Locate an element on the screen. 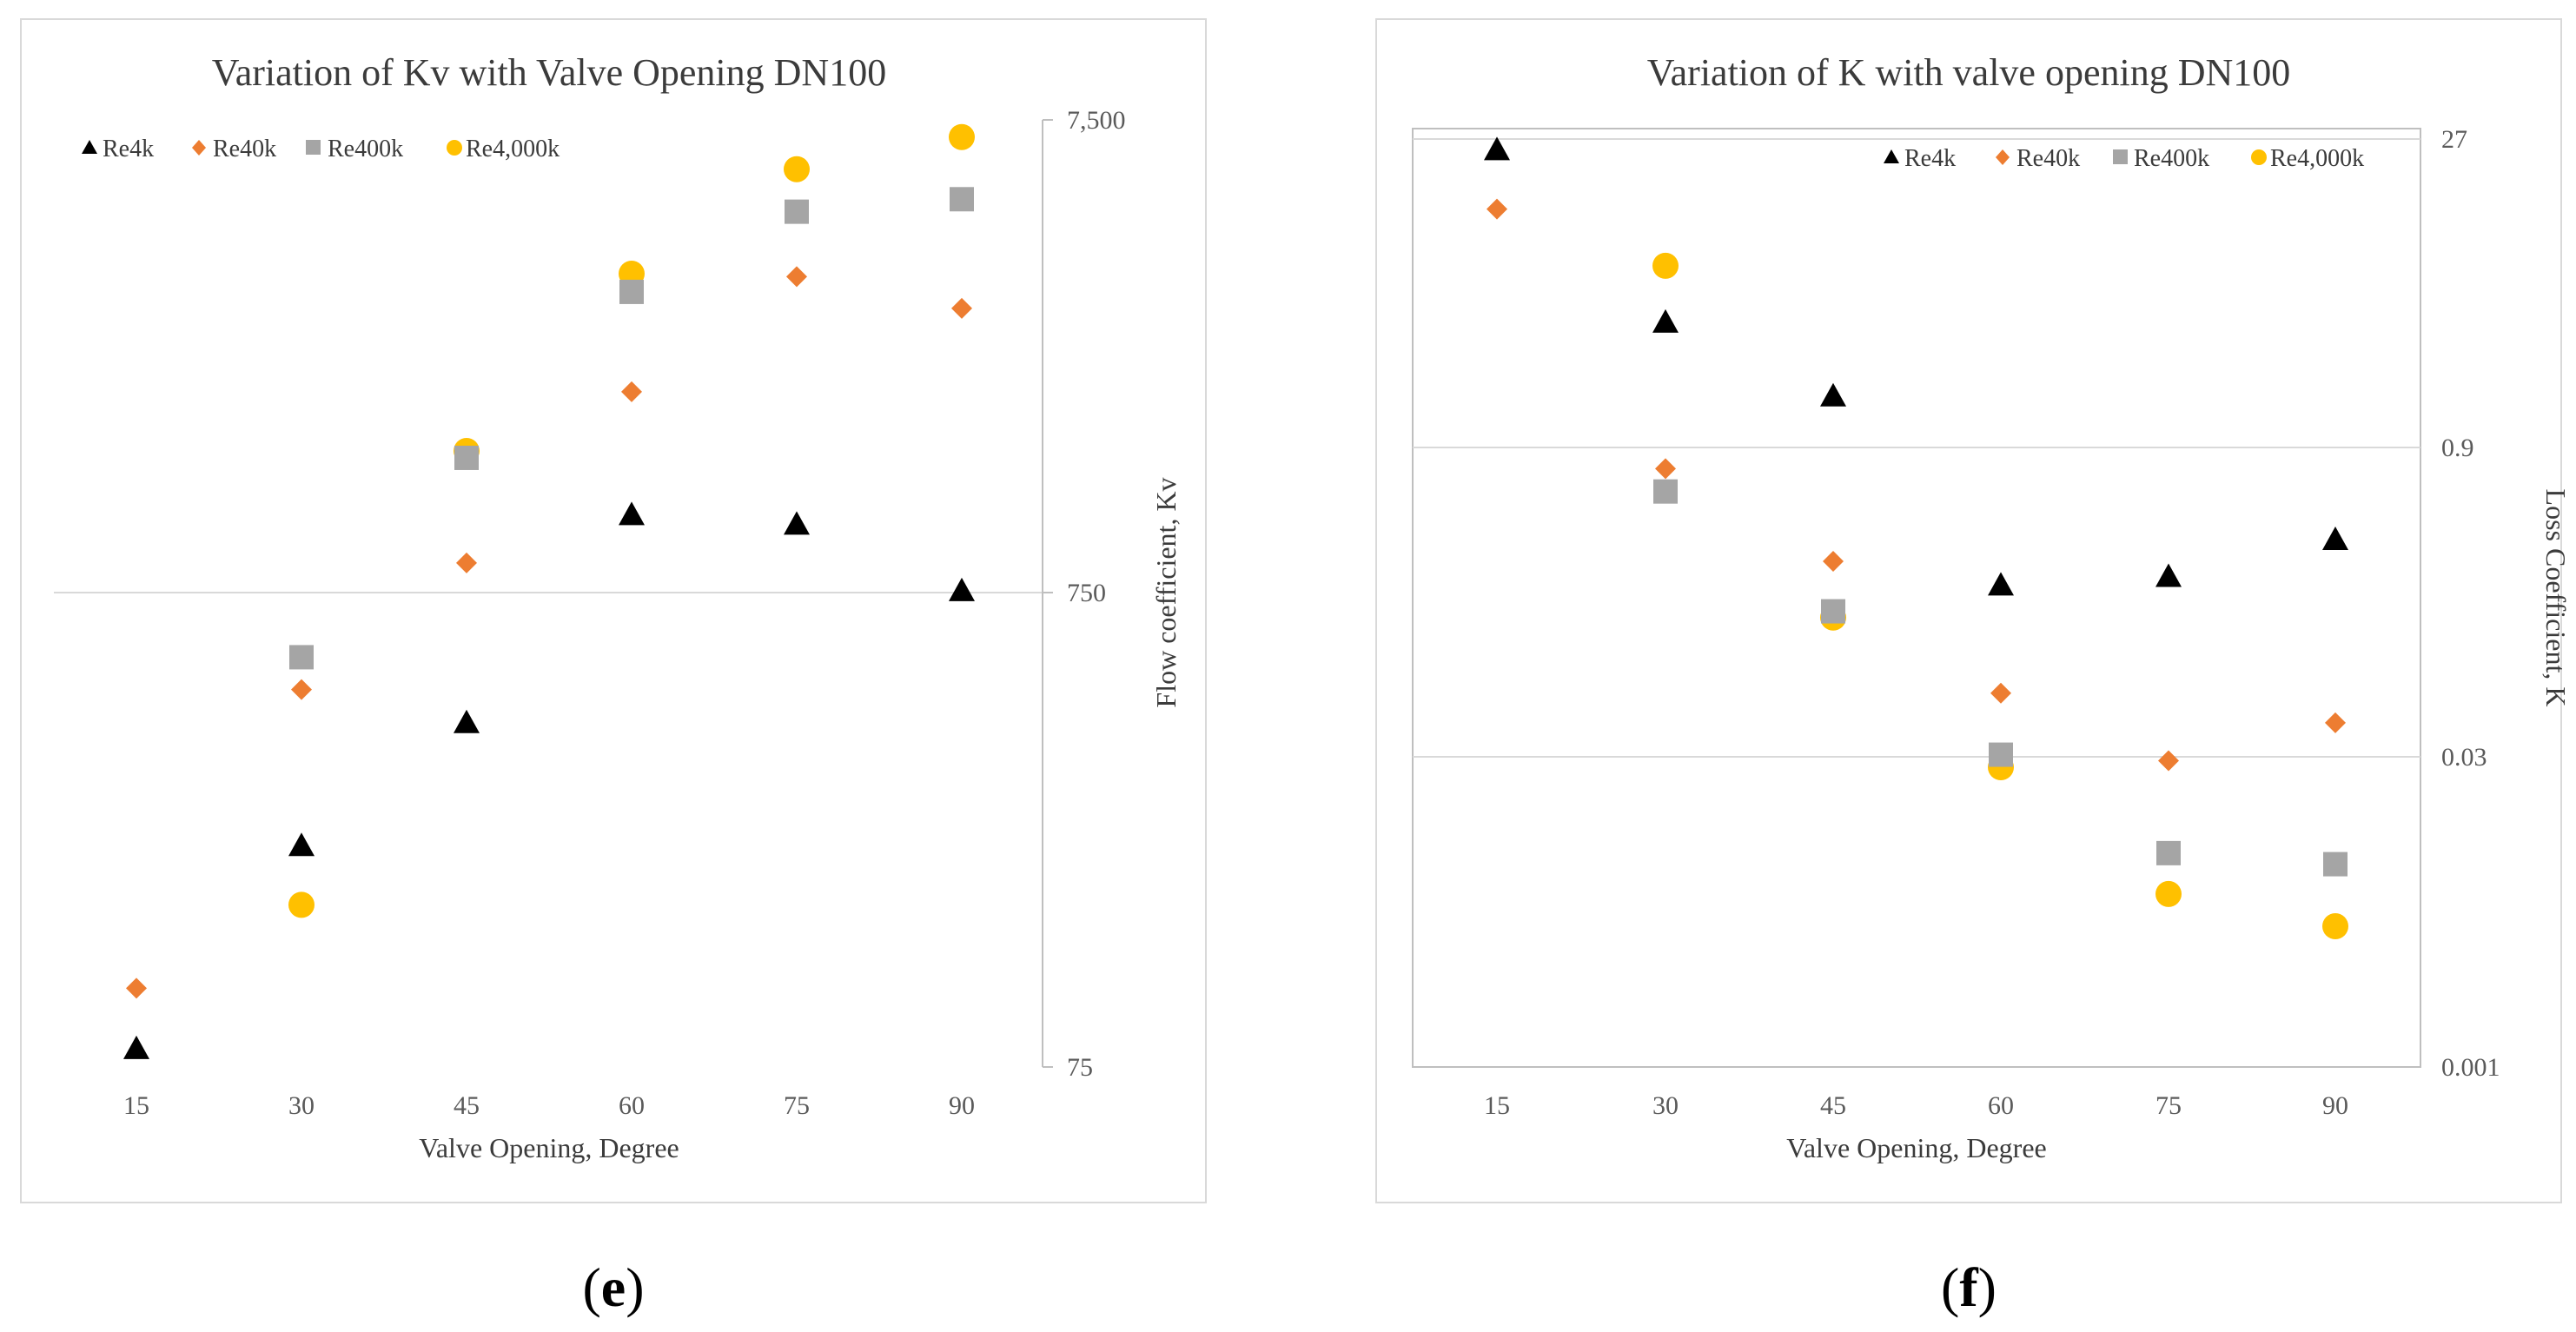 The image size is (2576, 1332). panel-label: (f) is located at coordinates (1969, 1287).